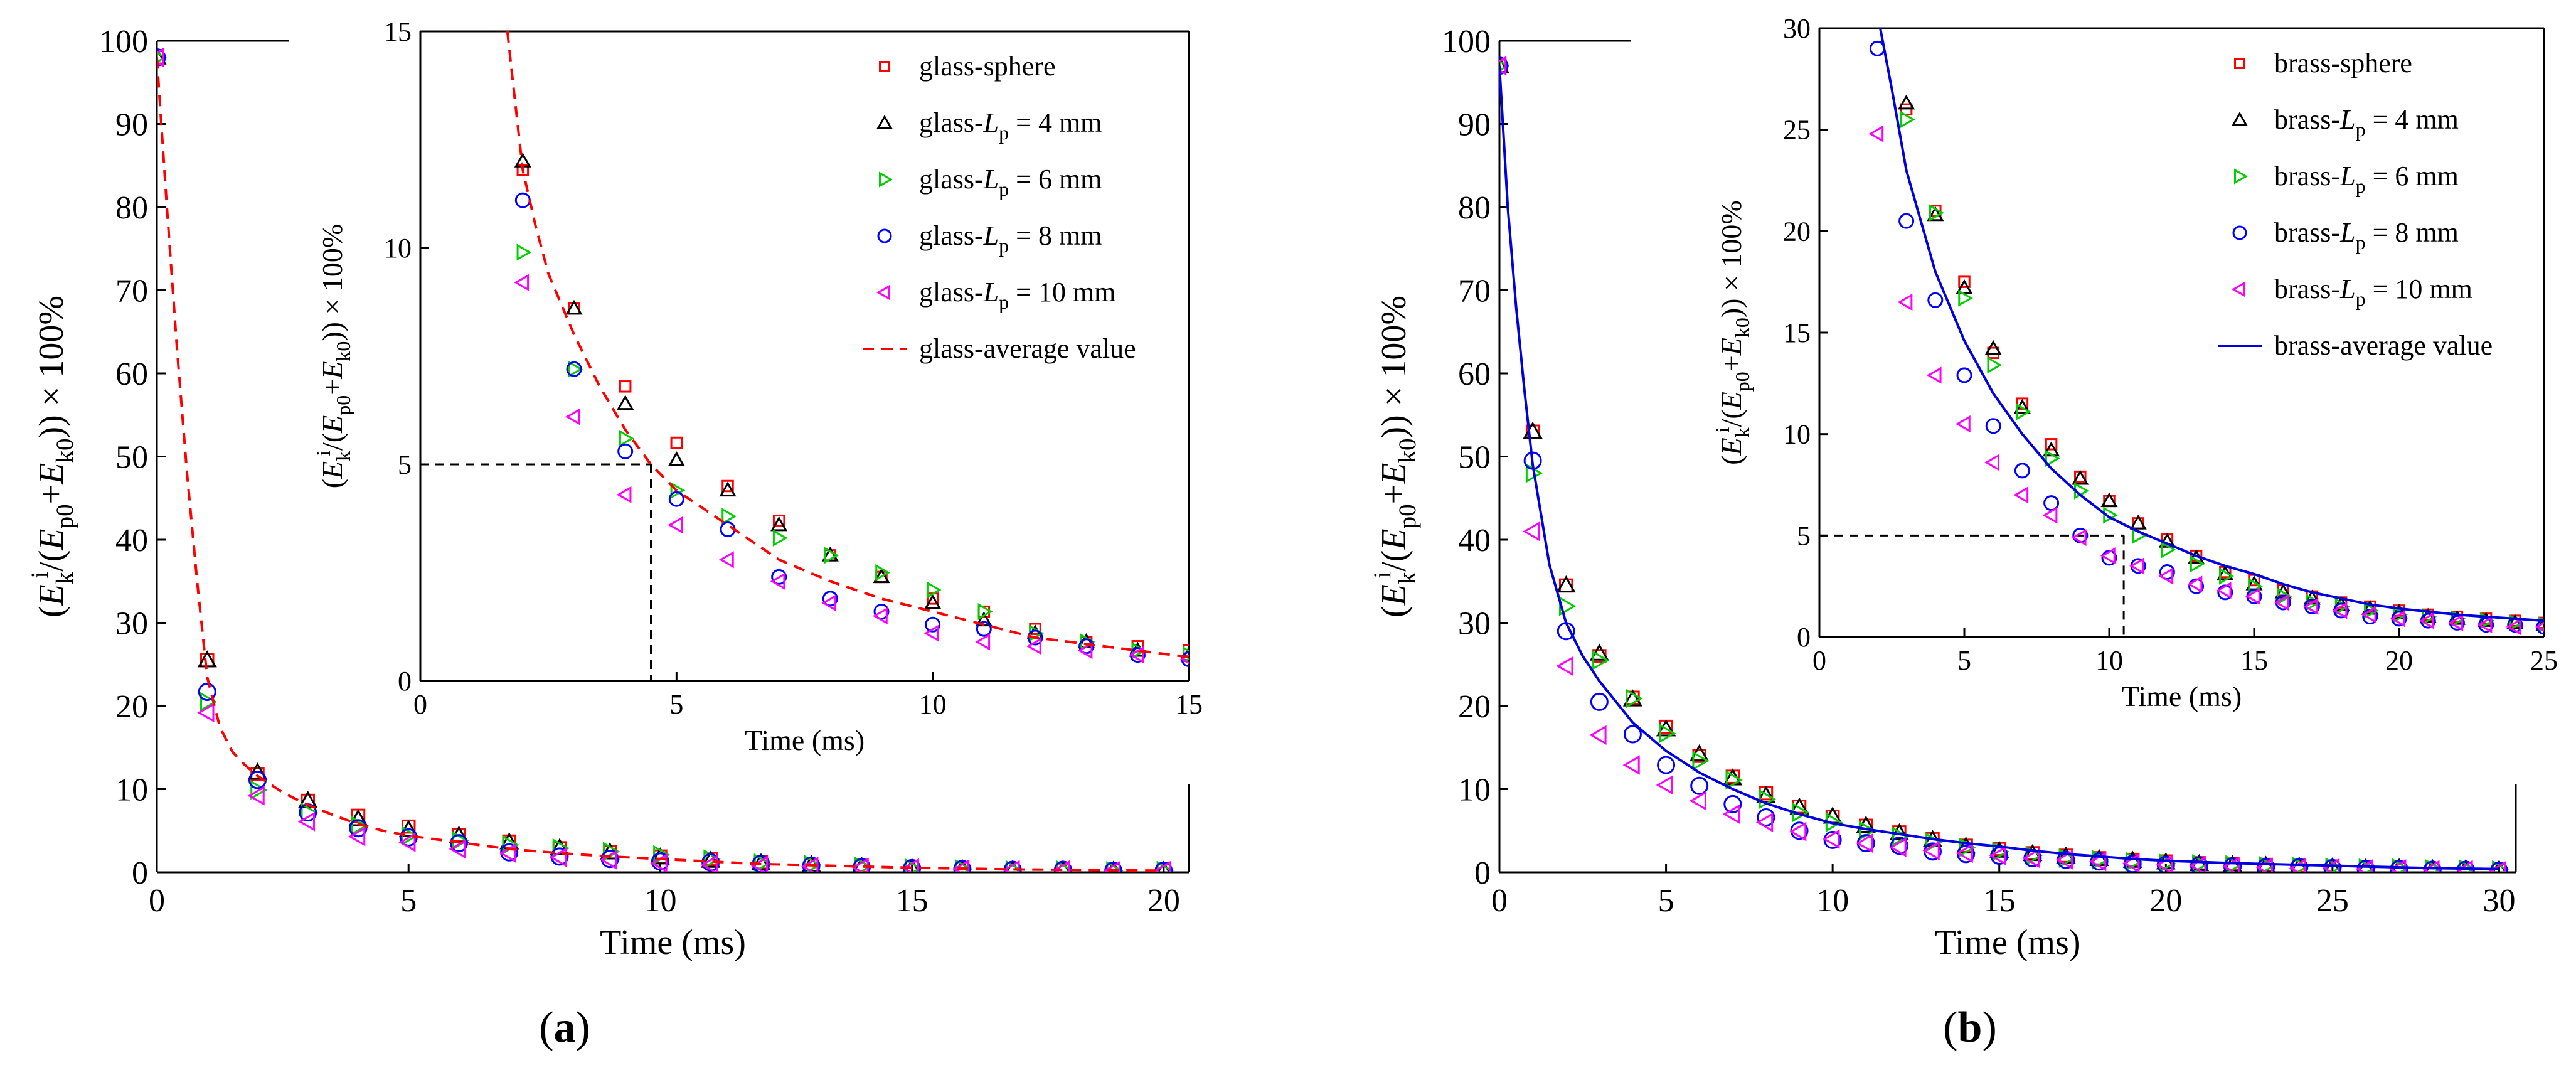  What do you see at coordinates (2008, 942) in the screenshot?
I see `b-main-x-axis-label: Time (ms)` at bounding box center [2008, 942].